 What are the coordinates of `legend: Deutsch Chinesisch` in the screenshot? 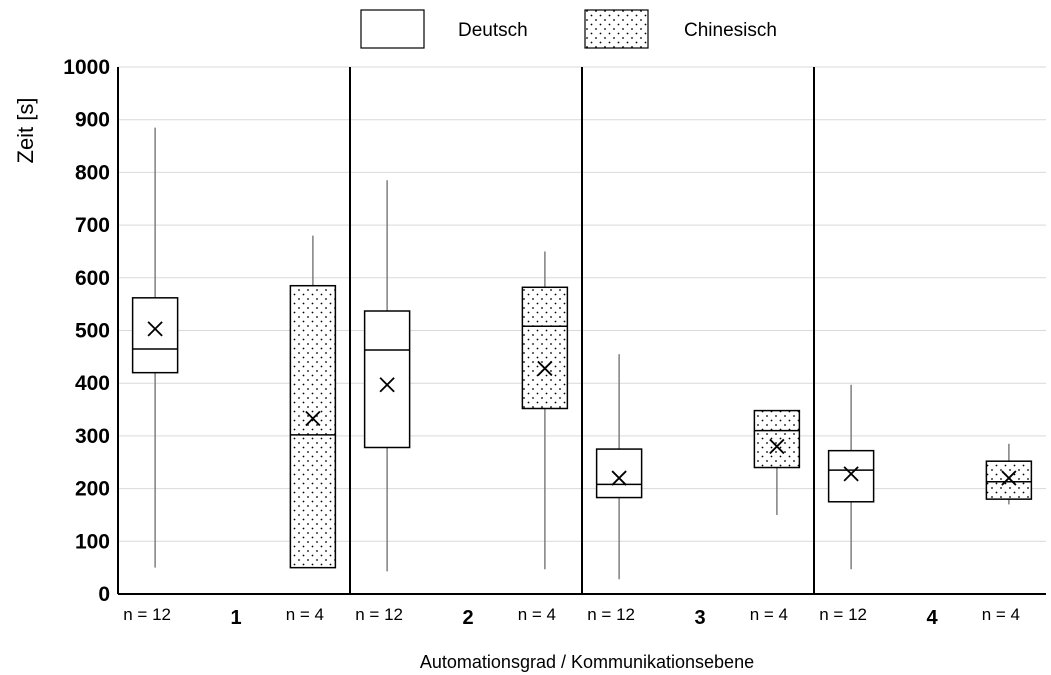 It's located at (568, 29).